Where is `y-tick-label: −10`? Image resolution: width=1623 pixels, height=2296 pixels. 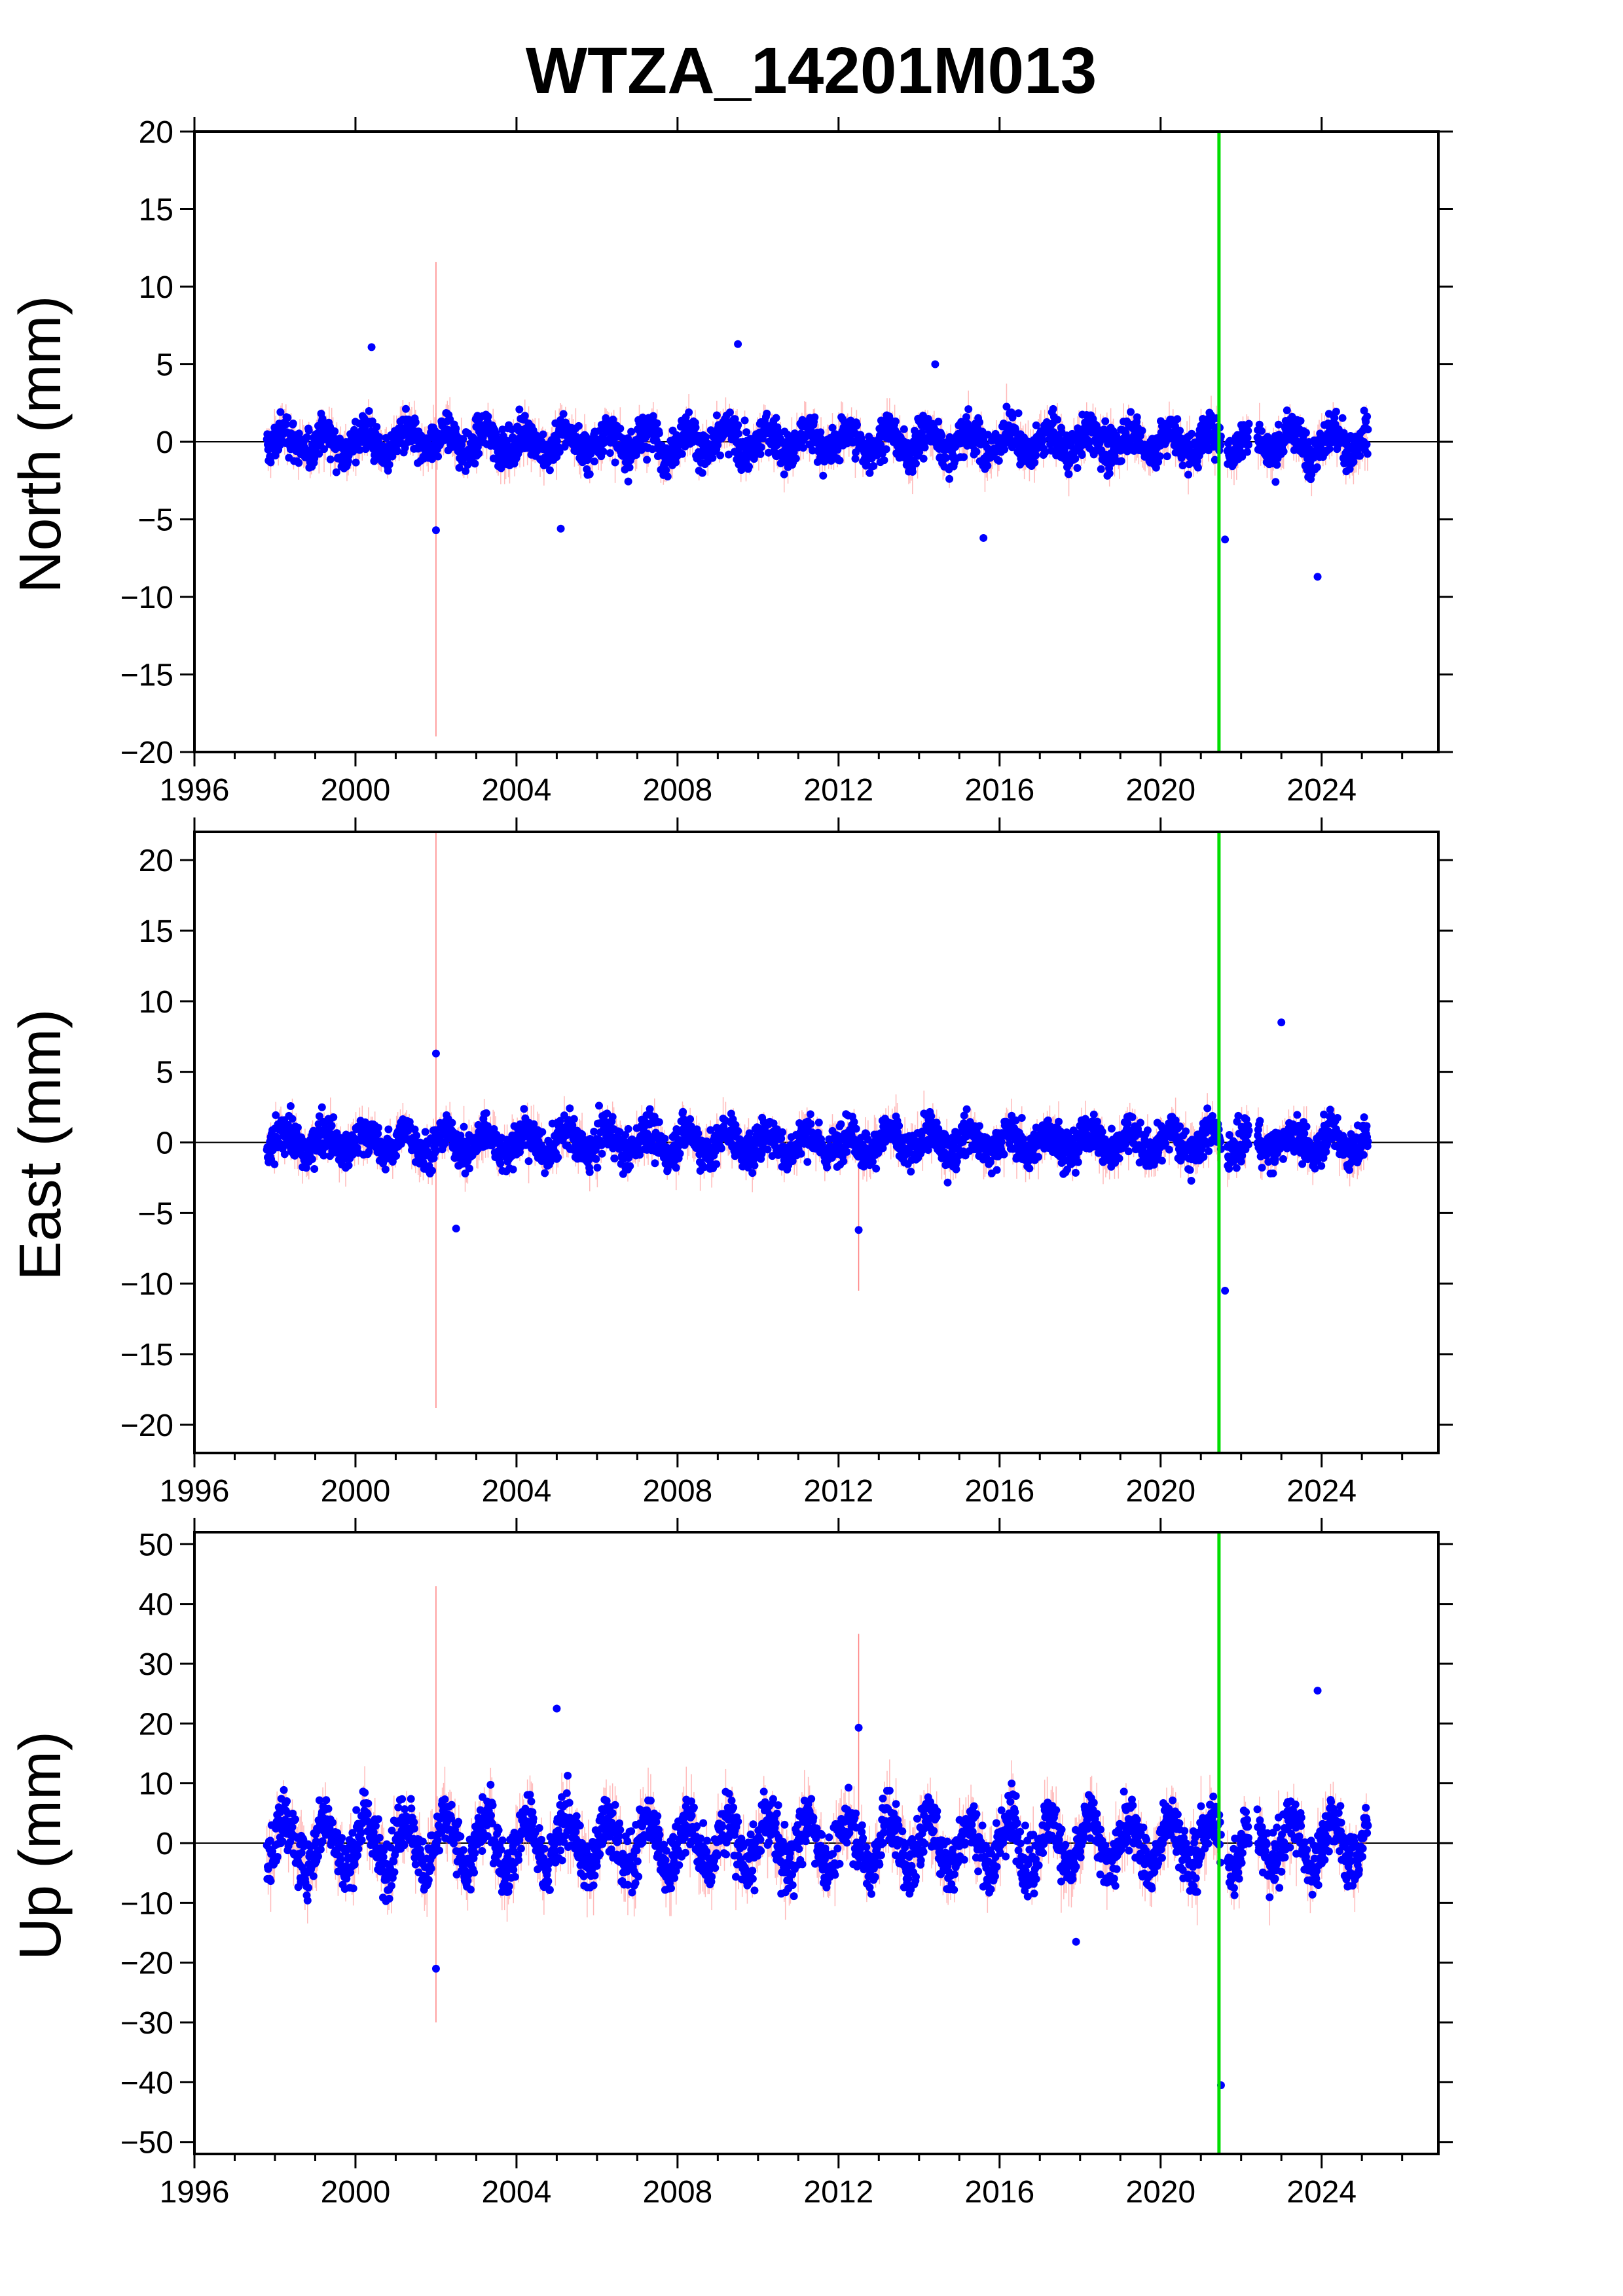
y-tick-label: −10 is located at coordinates (146, 598).